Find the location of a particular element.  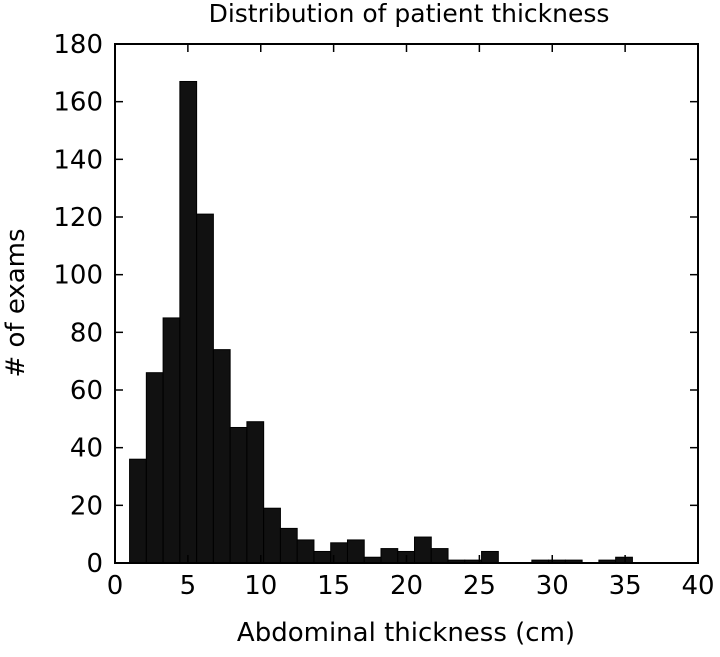

y-axis-label: # of exams is located at coordinates (16, 302).